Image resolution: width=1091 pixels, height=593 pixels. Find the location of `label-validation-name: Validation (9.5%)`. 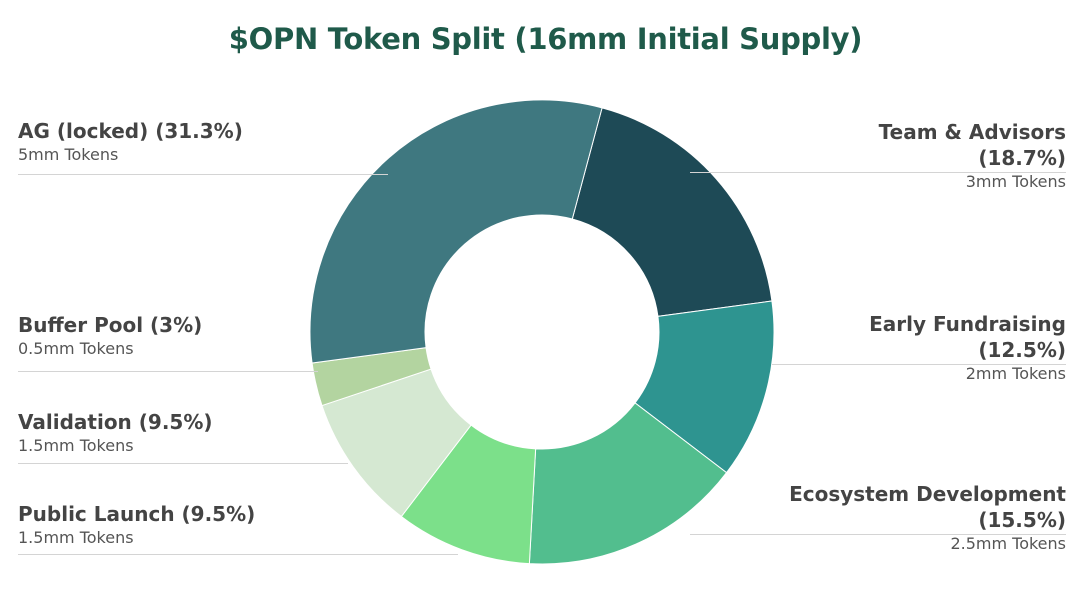

label-validation-name: Validation (9.5%) is located at coordinates (115, 422).